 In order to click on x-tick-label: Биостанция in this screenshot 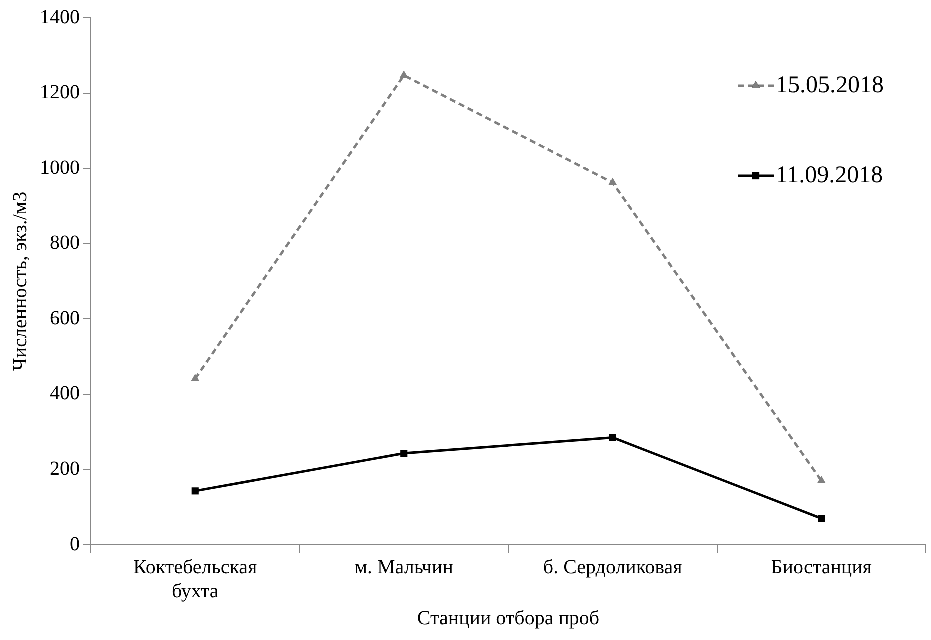, I will do `click(821, 567)`.